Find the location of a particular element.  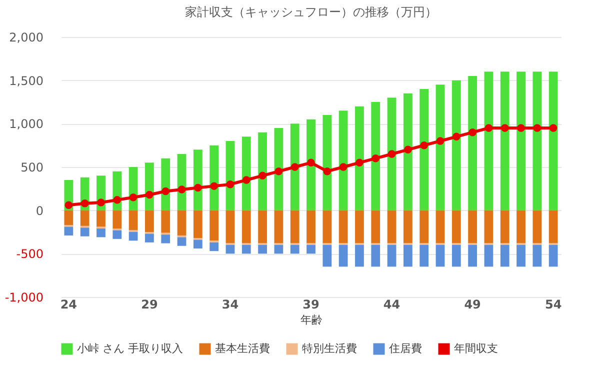

y-tick-label: -1,000 is located at coordinates (24, 297).